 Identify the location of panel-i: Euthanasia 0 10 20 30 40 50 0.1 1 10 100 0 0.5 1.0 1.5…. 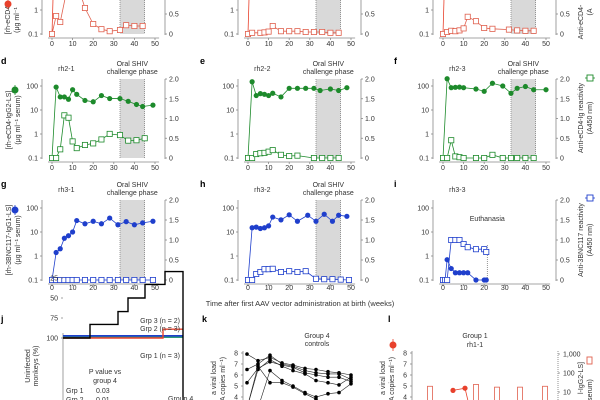
(493, 239).